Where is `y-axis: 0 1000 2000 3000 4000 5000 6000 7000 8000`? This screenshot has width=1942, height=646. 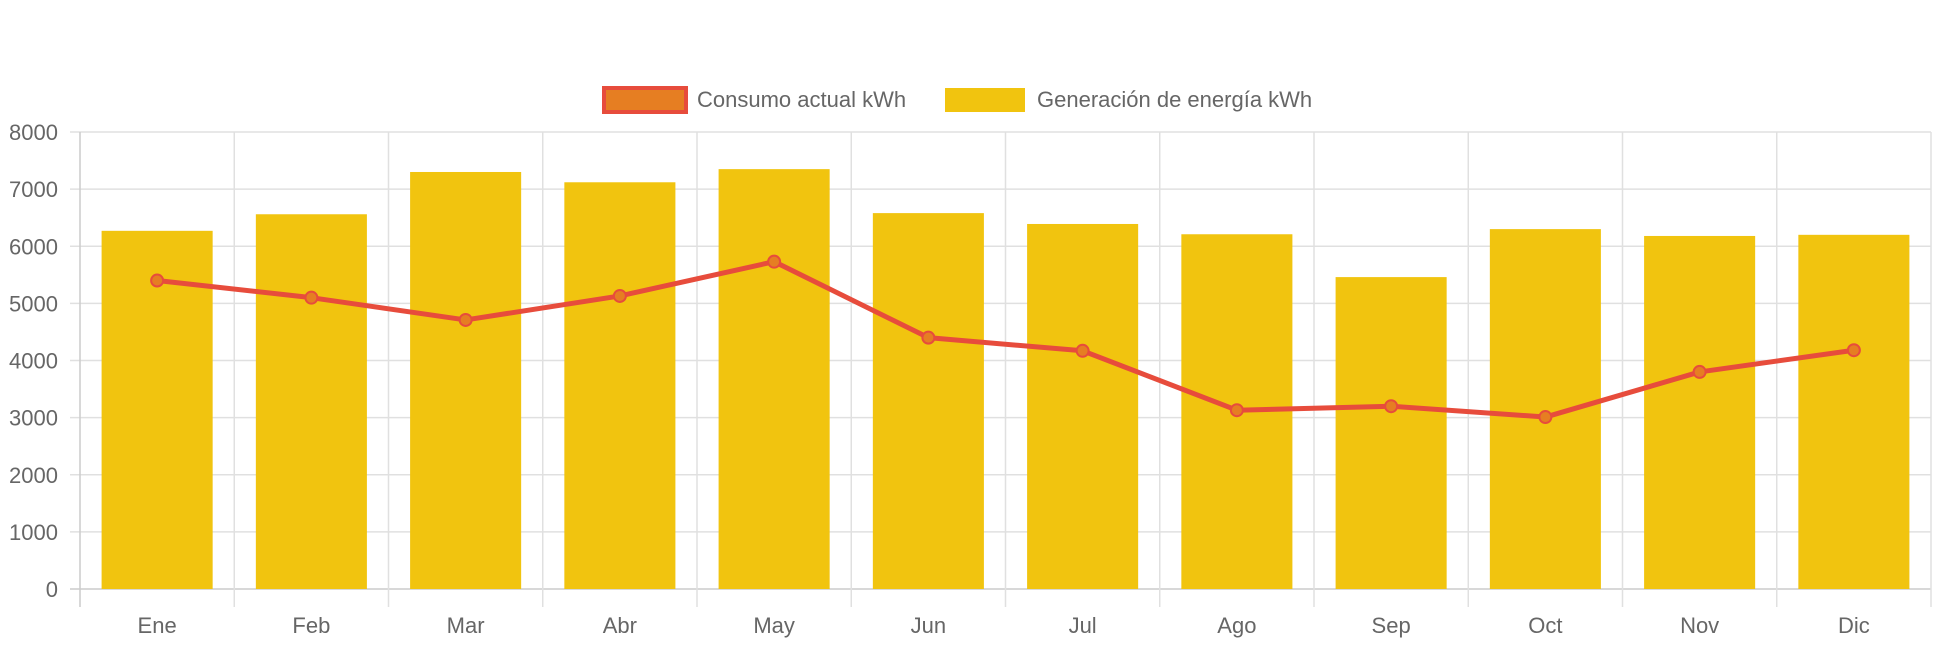 y-axis: 0 1000 2000 3000 4000 5000 6000 7000 8000 is located at coordinates (33, 361).